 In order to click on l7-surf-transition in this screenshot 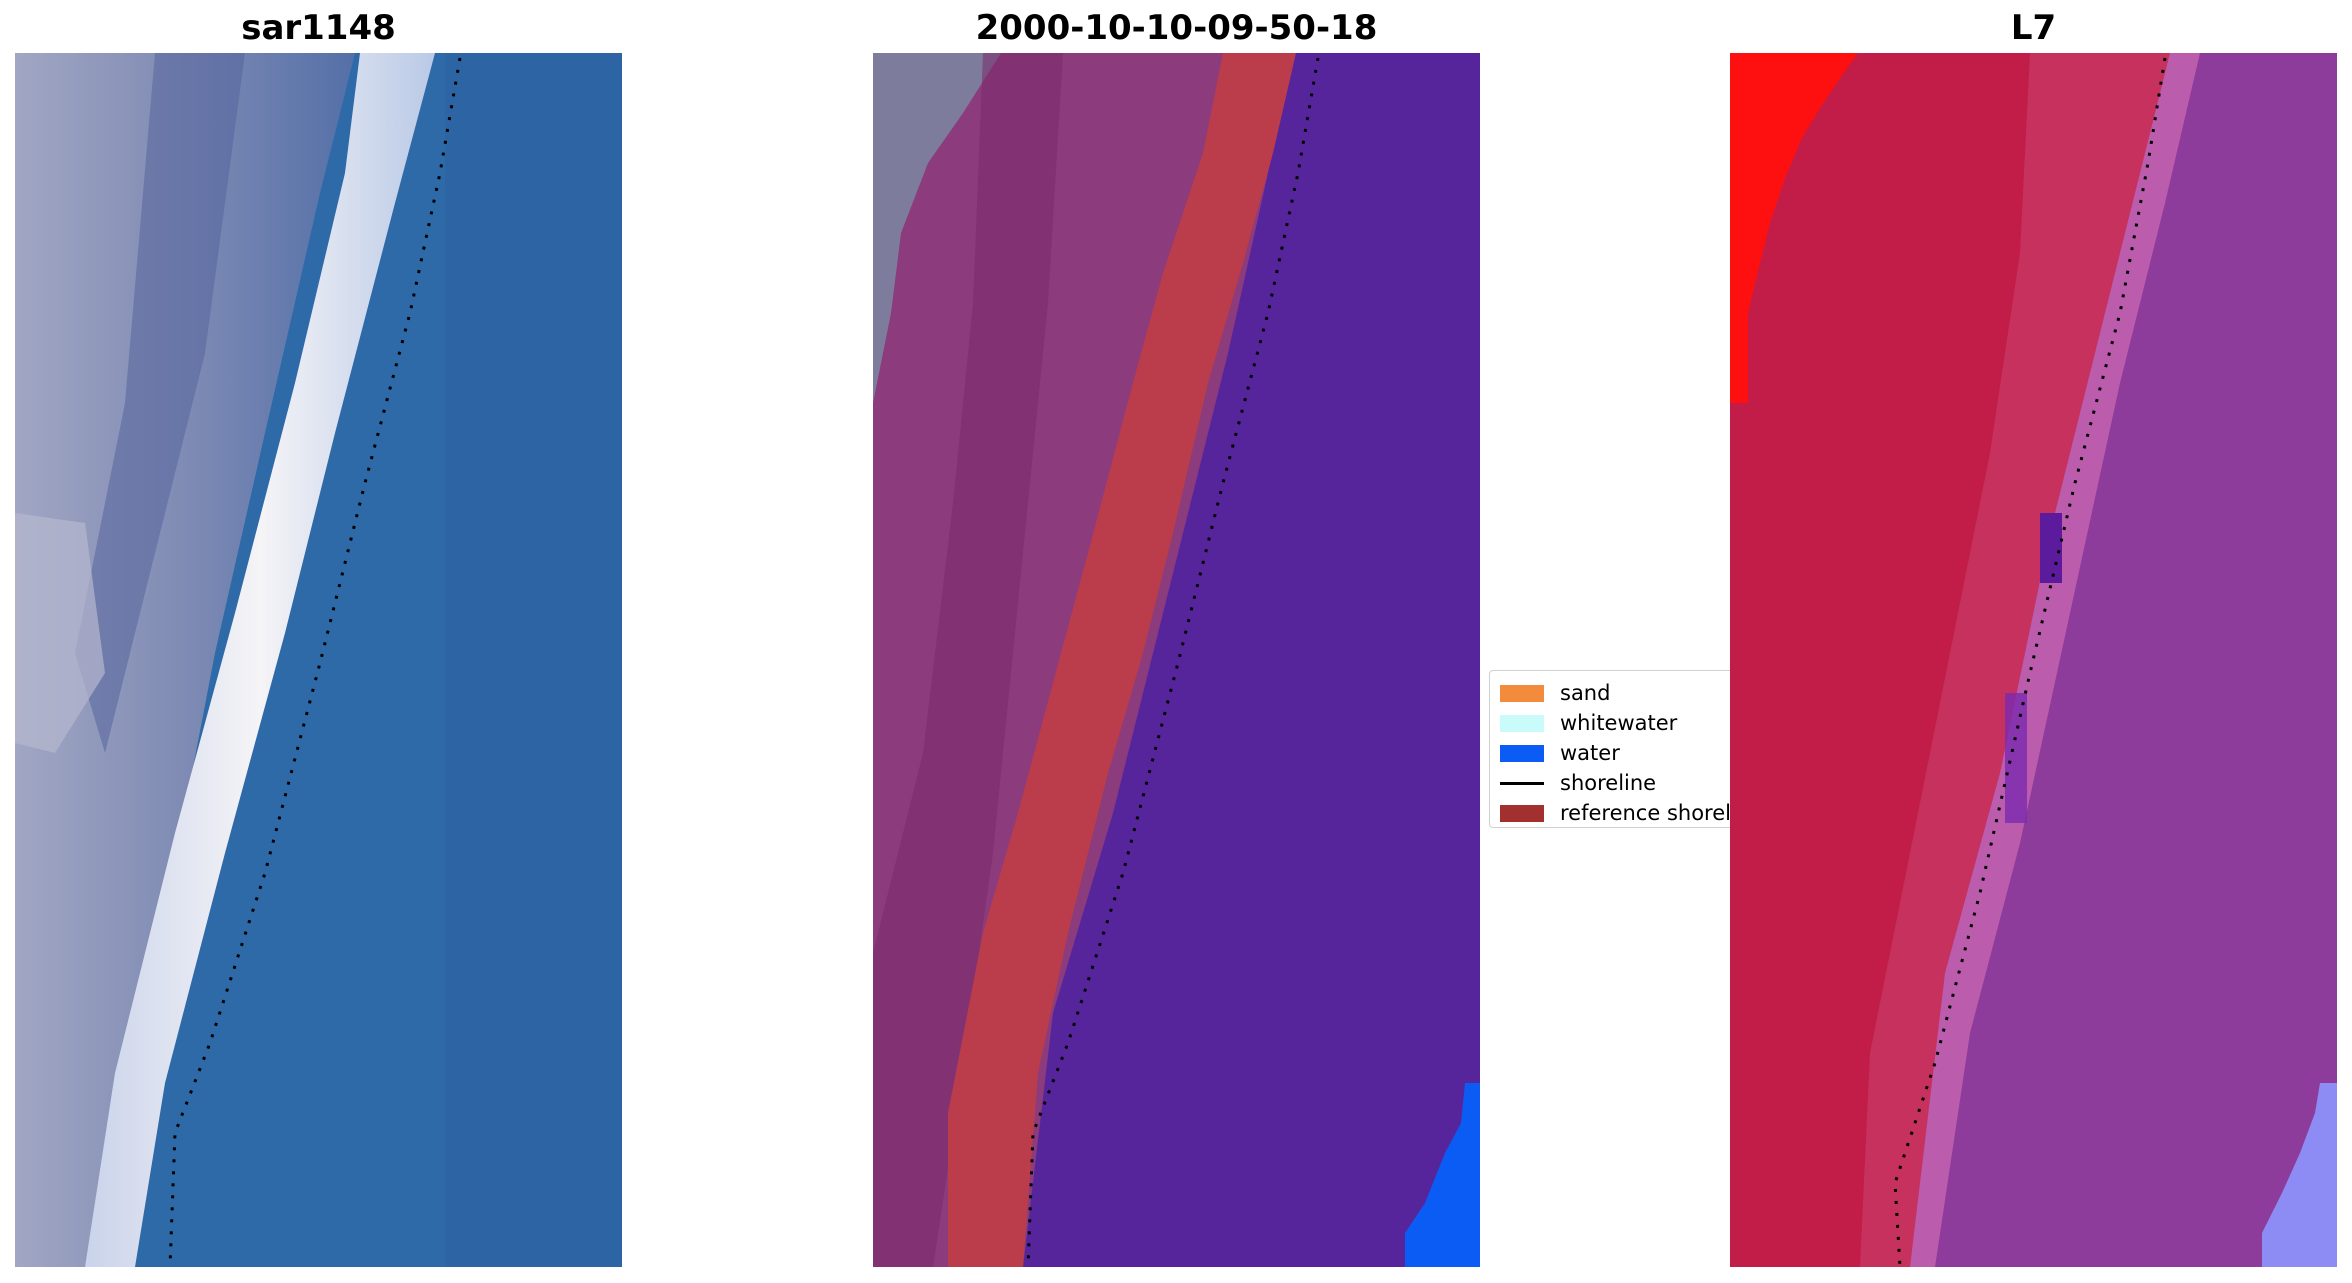, I will do `click(2055, 660)`.